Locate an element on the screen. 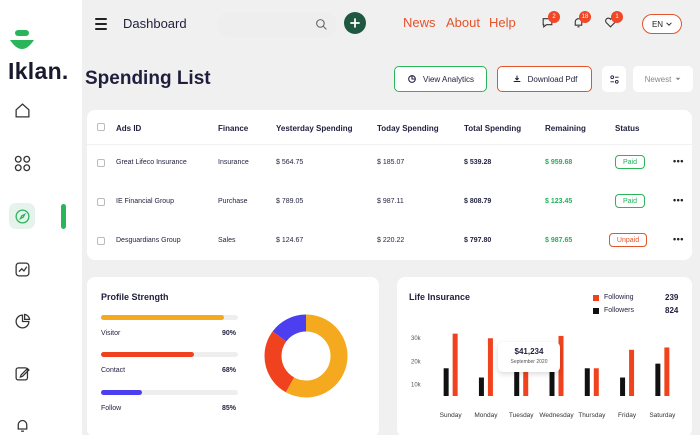  donut-segment is located at coordinates (306, 356).